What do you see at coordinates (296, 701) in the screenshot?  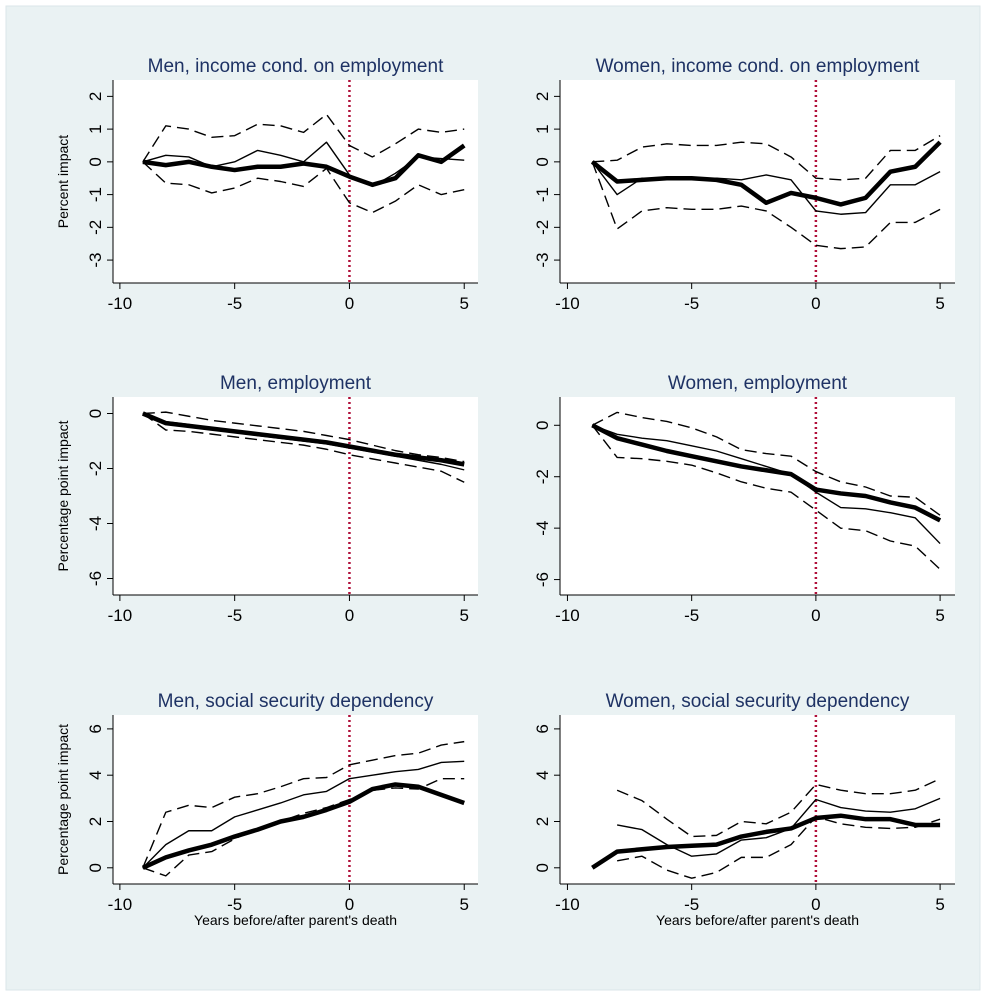 I see `chart-title: Men, social security dependency` at bounding box center [296, 701].